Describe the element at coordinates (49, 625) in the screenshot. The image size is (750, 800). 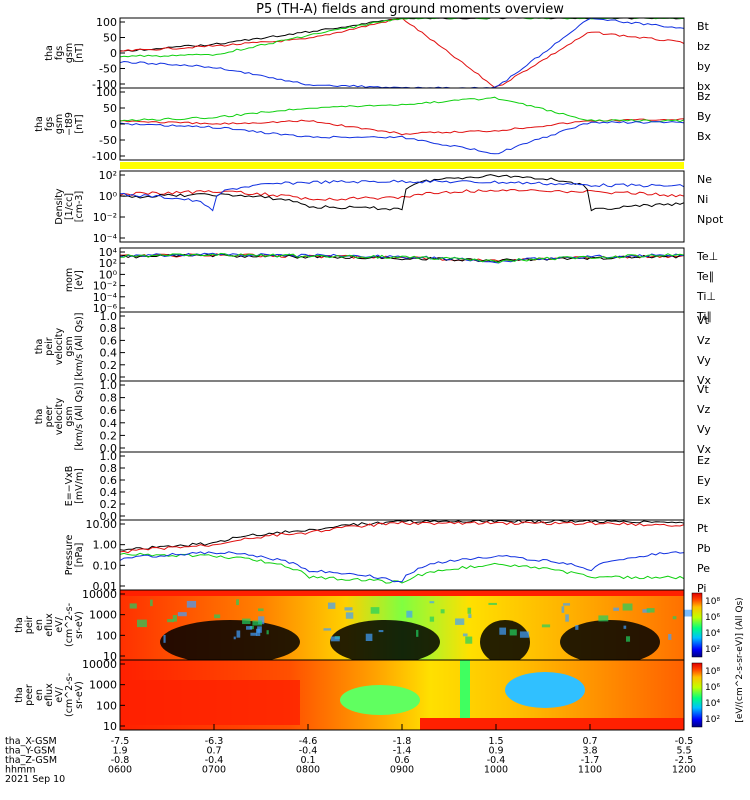
I see `y-axis-label: tha peir en eflux eV/(cm^2-s-sr-eV)` at that location.